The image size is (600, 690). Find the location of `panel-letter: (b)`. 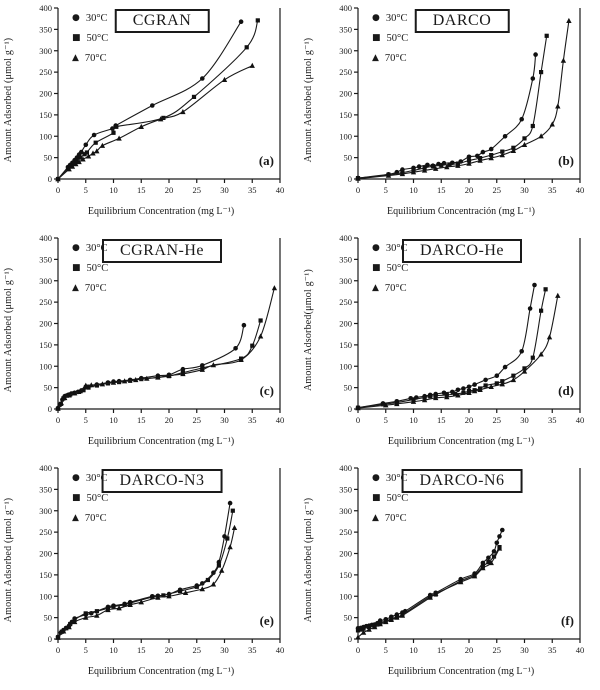

panel-letter: (b) is located at coordinates (566, 160).